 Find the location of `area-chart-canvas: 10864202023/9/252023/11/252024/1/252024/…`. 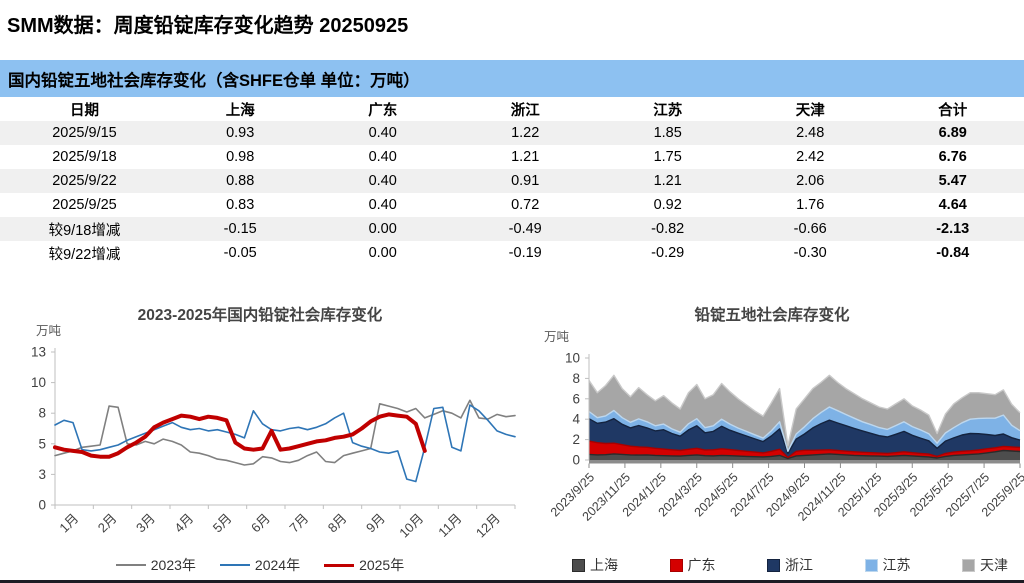

area-chart-canvas: 10864202023/9/252023/11/252024/1/252024/… is located at coordinates (786, 437).